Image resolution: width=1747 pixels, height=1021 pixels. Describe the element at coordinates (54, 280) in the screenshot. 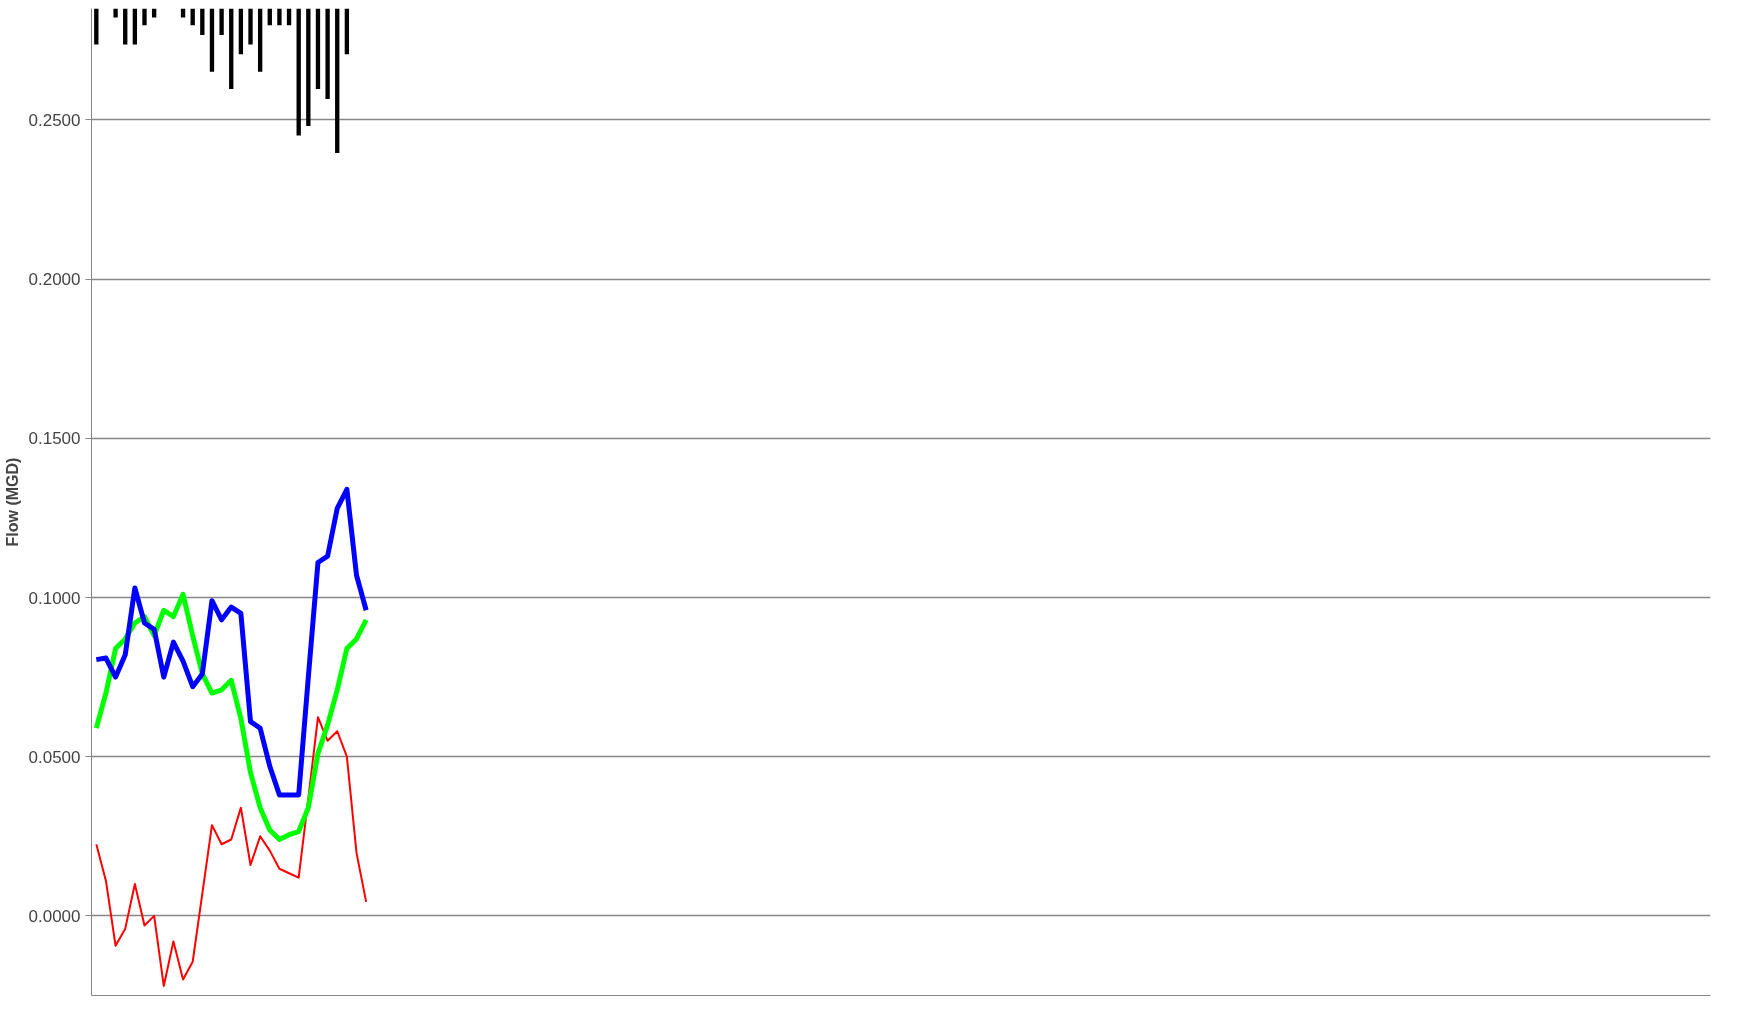

I see `y-tick-label: 0.2000` at that location.